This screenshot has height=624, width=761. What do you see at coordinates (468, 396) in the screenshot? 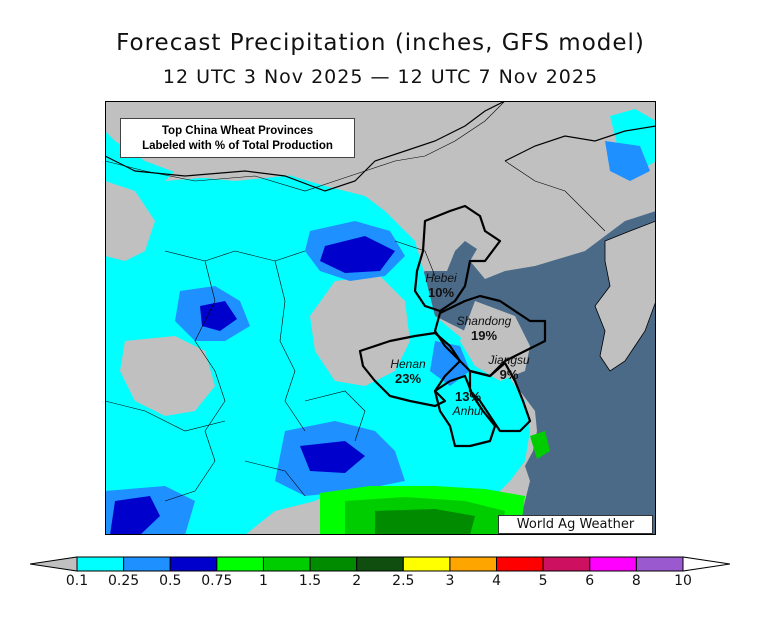
I see `province-share: 13%` at bounding box center [468, 396].